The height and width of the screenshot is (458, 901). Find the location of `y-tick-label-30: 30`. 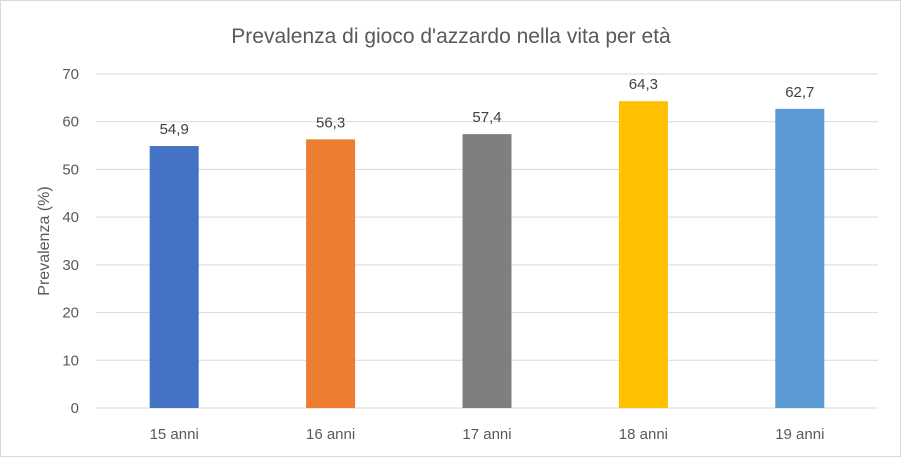

y-tick-label-30: 30 is located at coordinates (70, 265).